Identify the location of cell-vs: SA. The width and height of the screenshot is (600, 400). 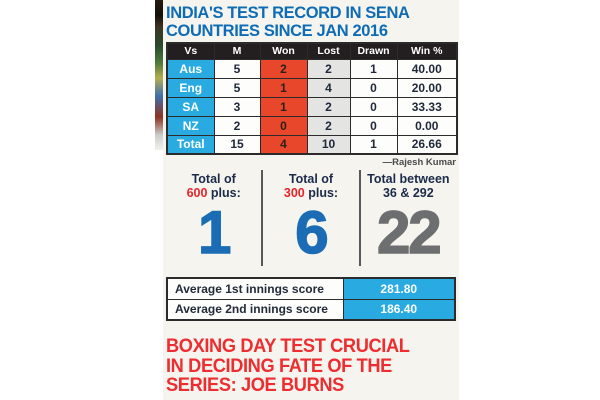
(190, 106).